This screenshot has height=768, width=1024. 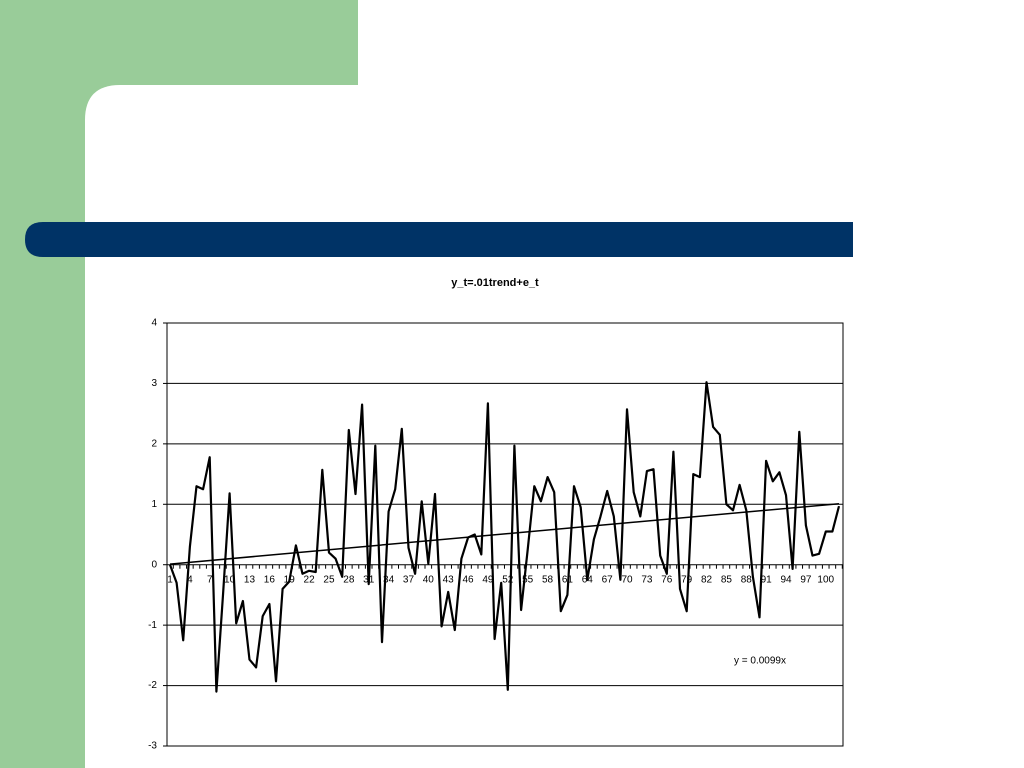 What do you see at coordinates (270, 579) in the screenshot?
I see `x-tick-label: 16` at bounding box center [270, 579].